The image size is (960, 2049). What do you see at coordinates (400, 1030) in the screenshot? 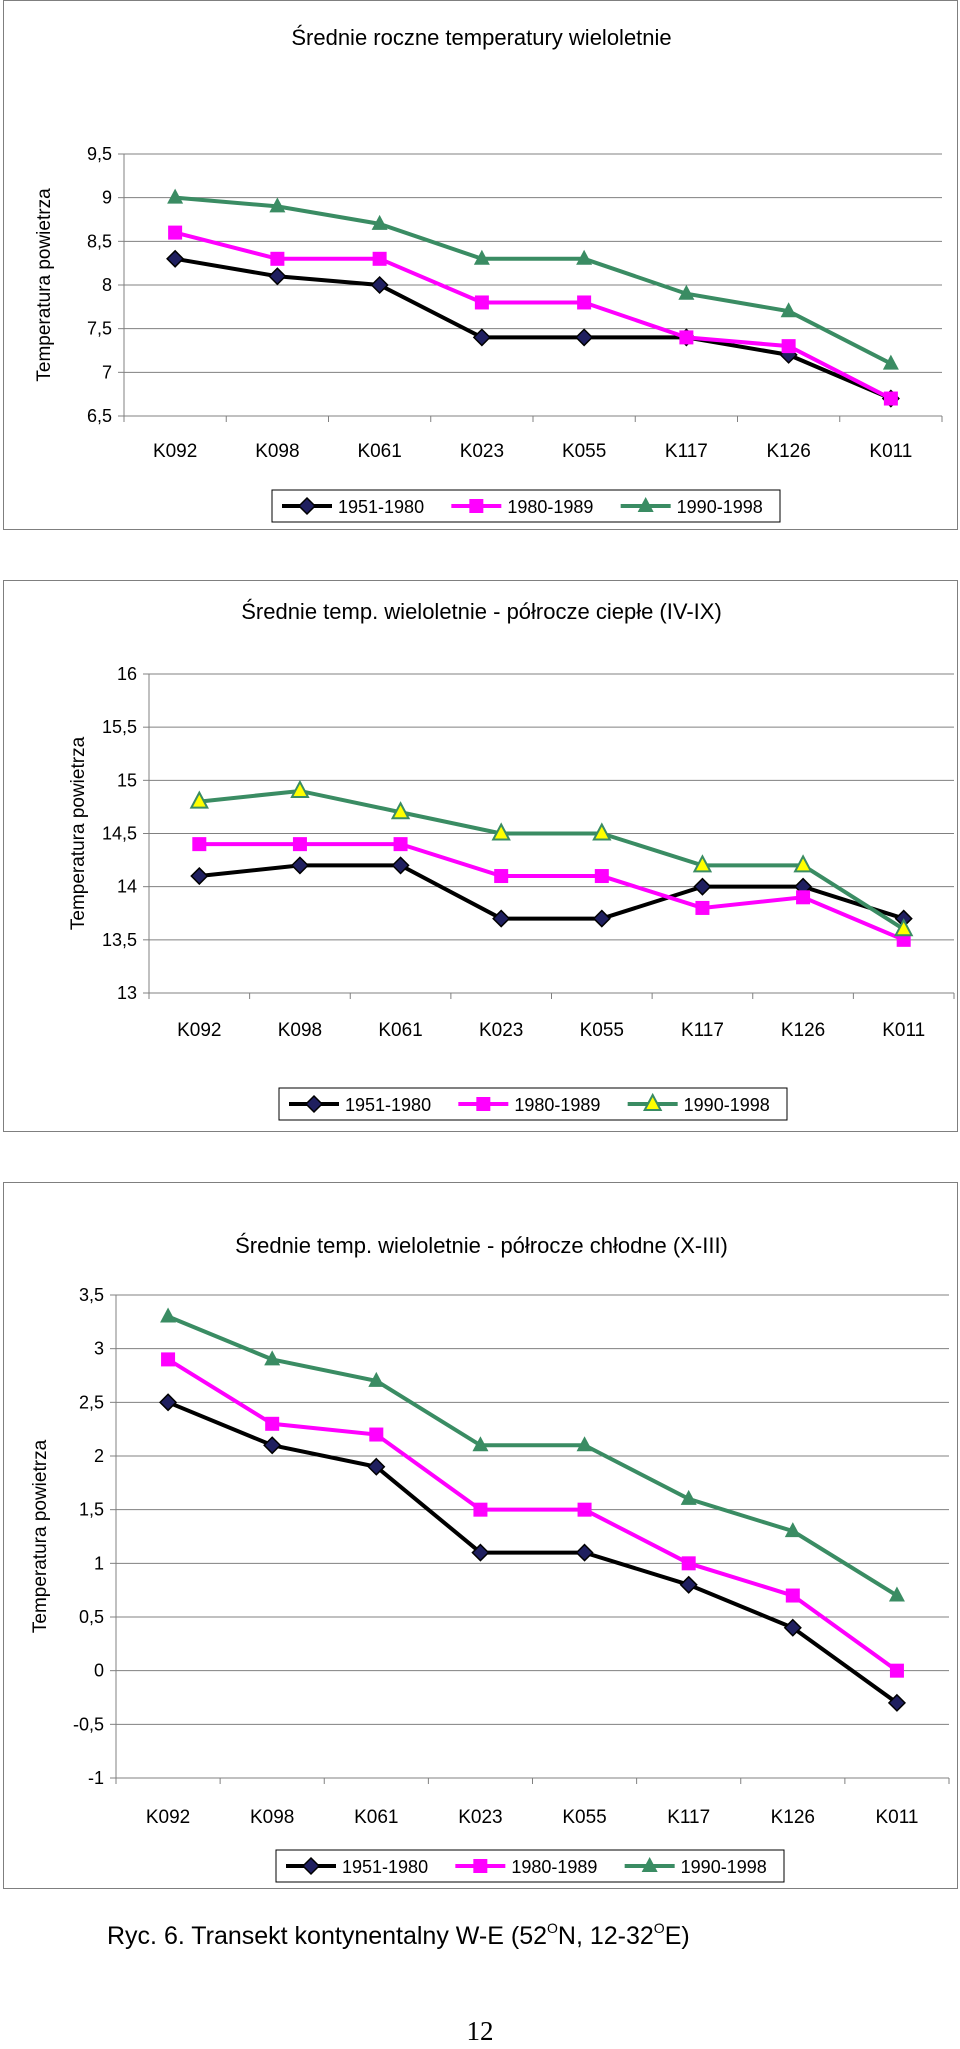
I see `x-tick-label: K061` at bounding box center [400, 1030].